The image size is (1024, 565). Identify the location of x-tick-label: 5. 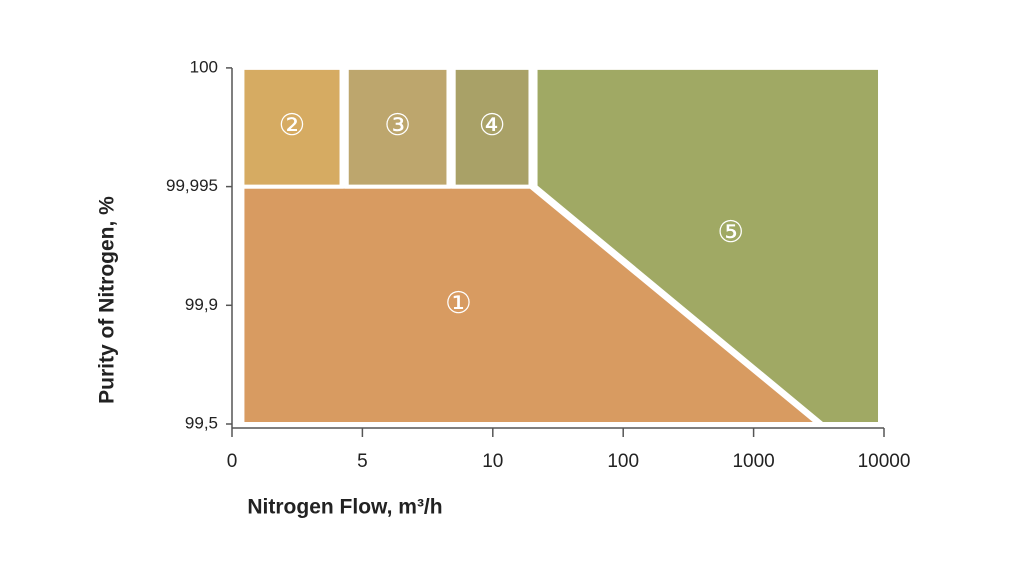
(362, 461).